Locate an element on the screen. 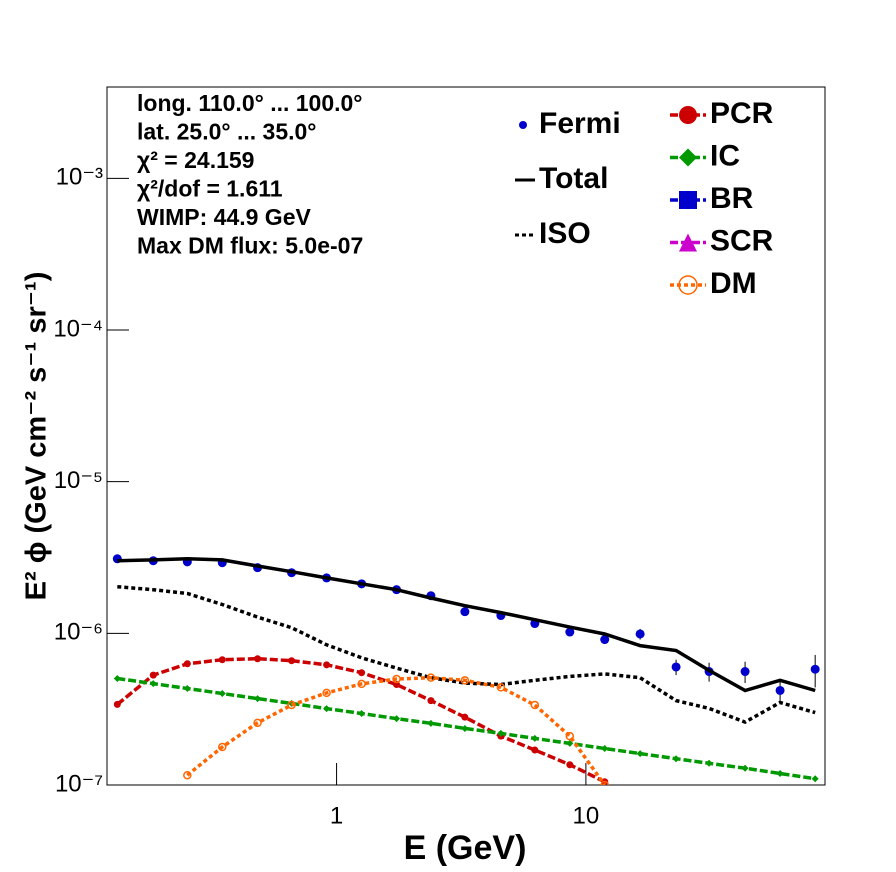 The height and width of the screenshot is (872, 896). x-tick-label: 10 is located at coordinates (586, 815).